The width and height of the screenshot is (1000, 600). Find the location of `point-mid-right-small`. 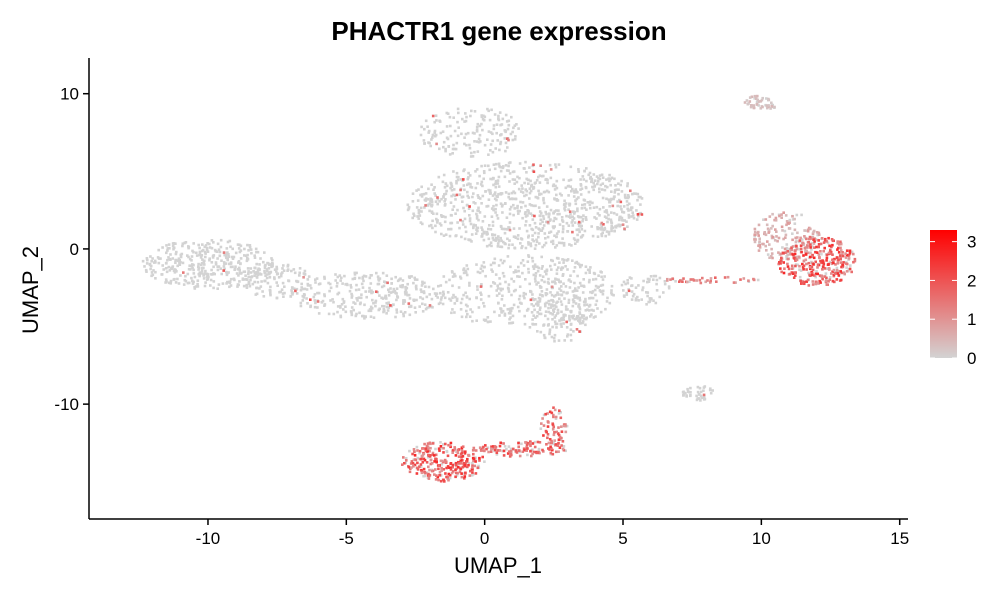

point-mid-right-small is located at coordinates (646, 304).